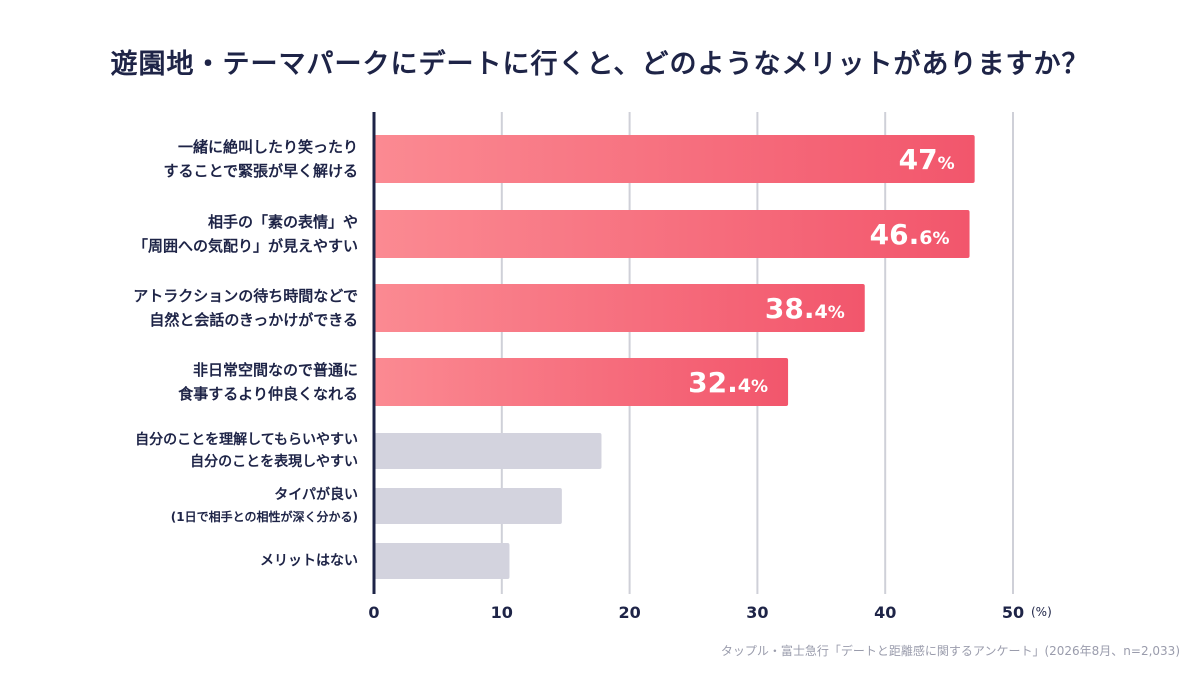 The height and width of the screenshot is (676, 1200). What do you see at coordinates (282, 222) in the screenshot?
I see `category-label-line: 相手の「素の表情」や` at bounding box center [282, 222].